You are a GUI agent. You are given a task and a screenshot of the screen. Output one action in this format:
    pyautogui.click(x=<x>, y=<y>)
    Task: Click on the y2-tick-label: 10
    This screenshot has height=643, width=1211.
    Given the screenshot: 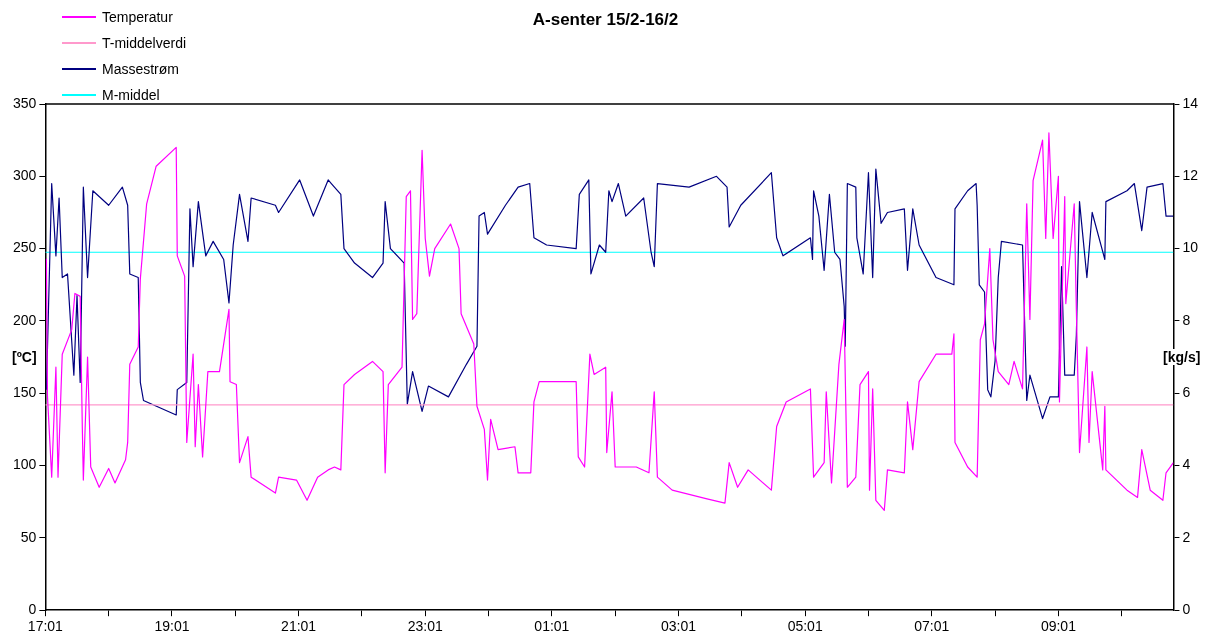 What is the action you would take?
    pyautogui.click(x=1190, y=247)
    